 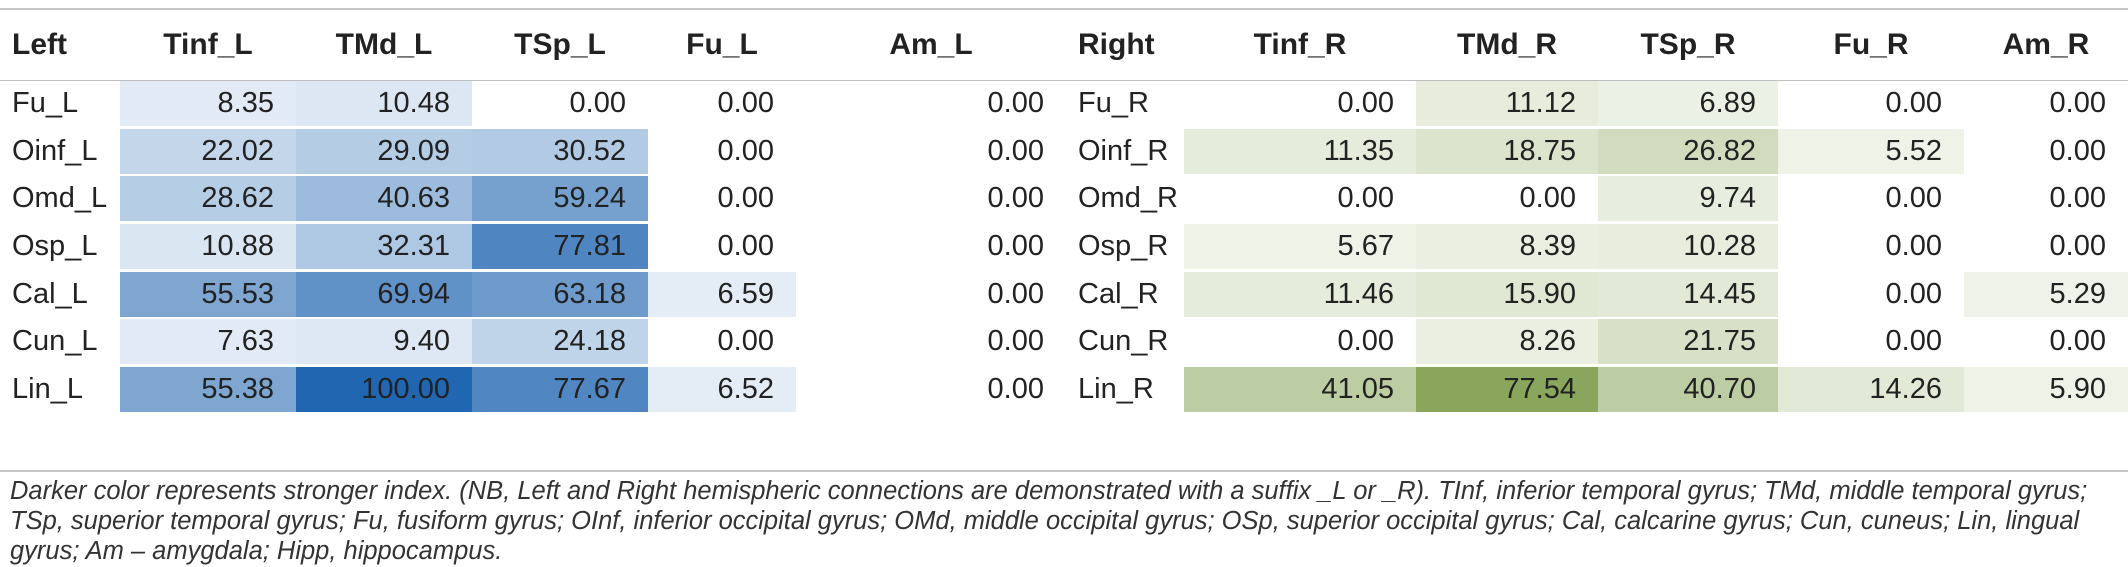 What do you see at coordinates (1123, 150) in the screenshot?
I see `row-label: Oinf_R` at bounding box center [1123, 150].